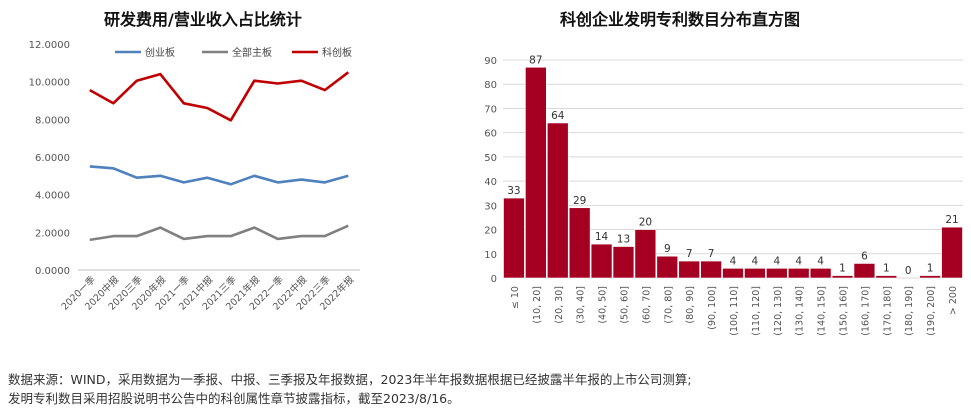 The width and height of the screenshot is (971, 415). Describe the element at coordinates (559, 305) in the screenshot. I see `x-tick-label: (20, 30]` at that location.